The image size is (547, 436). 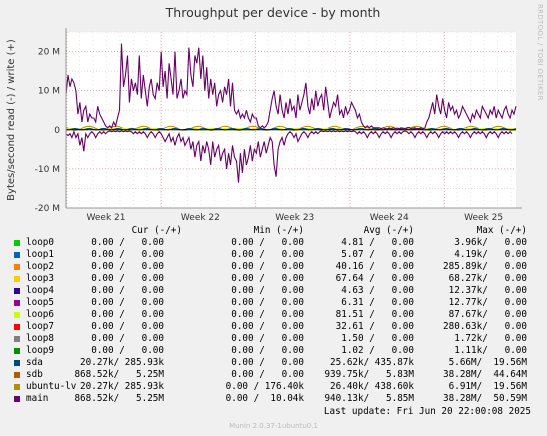 I want to click on x-tick-label: Week 25, so click(x=483, y=218).